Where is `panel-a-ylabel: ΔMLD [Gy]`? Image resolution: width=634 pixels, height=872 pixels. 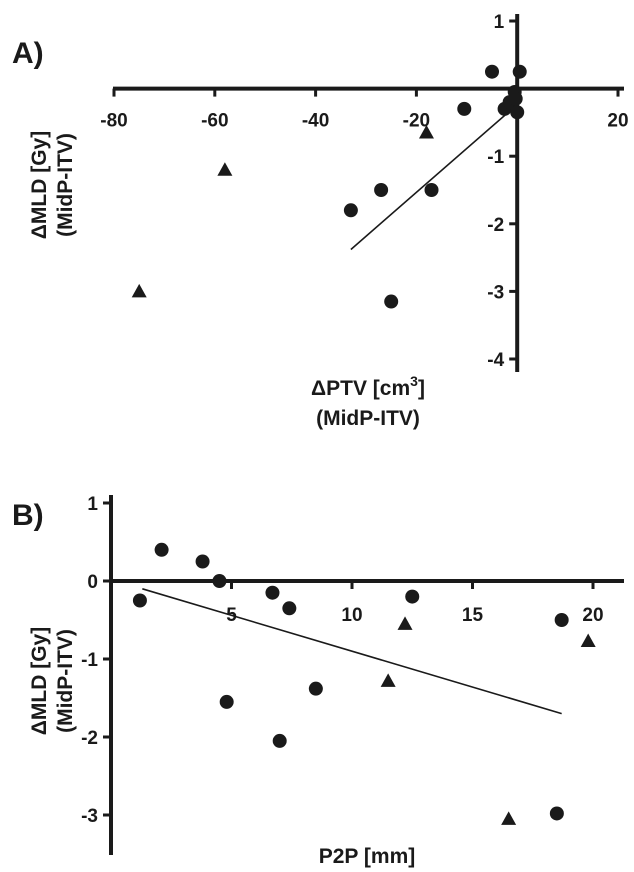
panel-a-ylabel: ΔMLD [Gy] is located at coordinates (39, 185).